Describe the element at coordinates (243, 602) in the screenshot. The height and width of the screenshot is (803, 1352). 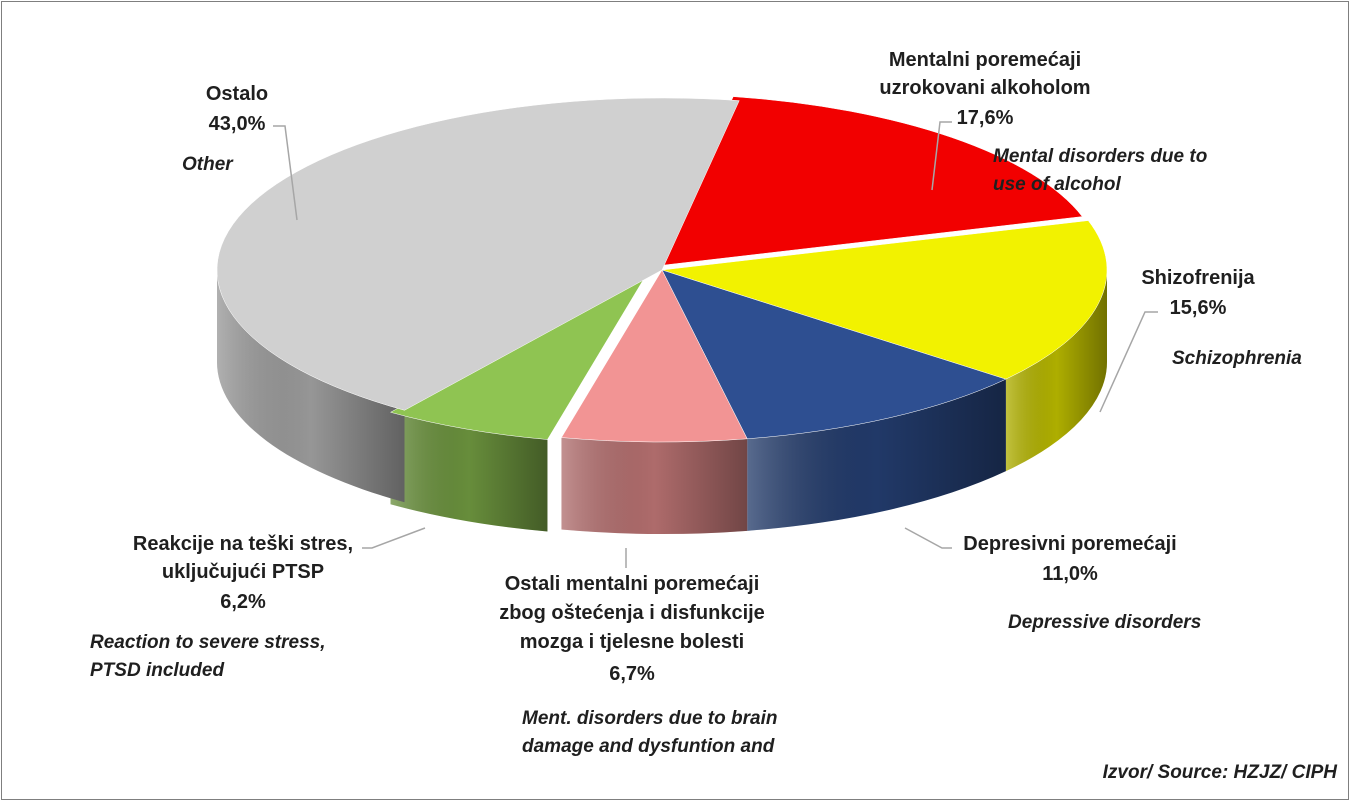
I see `label-stress-pct: 6,2%` at that location.